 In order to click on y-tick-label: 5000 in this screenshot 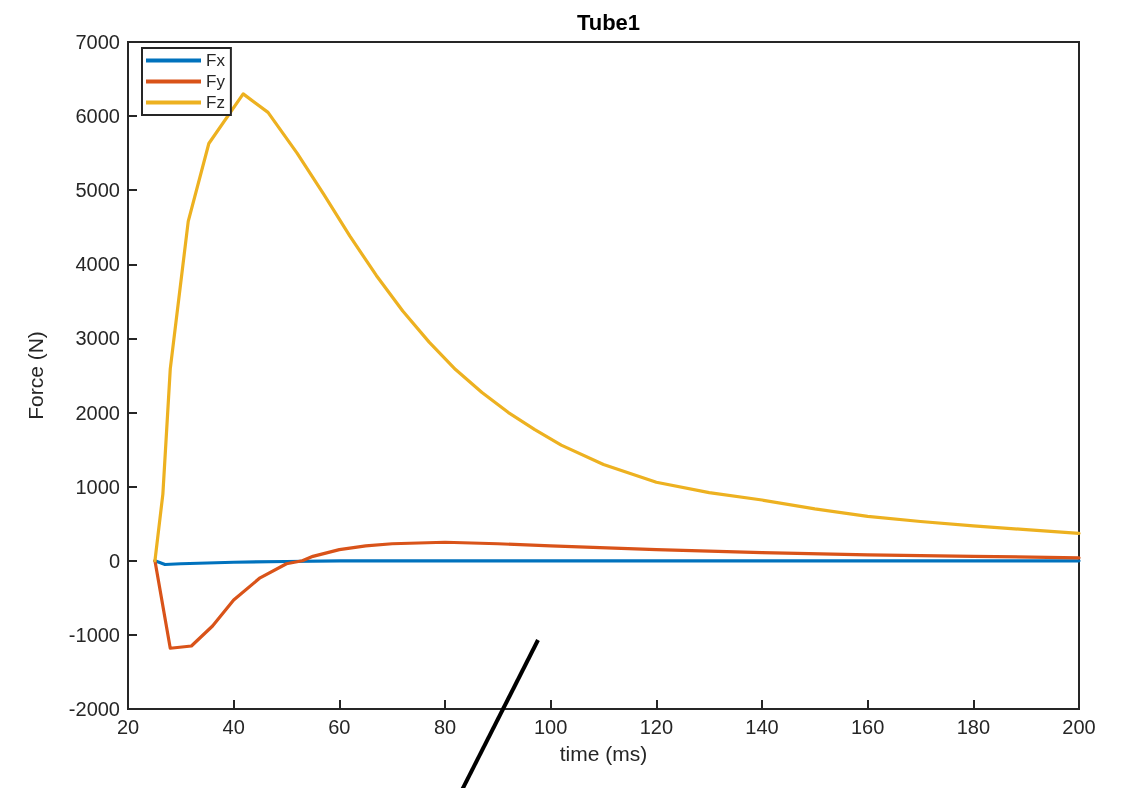, I will do `click(97, 190)`.